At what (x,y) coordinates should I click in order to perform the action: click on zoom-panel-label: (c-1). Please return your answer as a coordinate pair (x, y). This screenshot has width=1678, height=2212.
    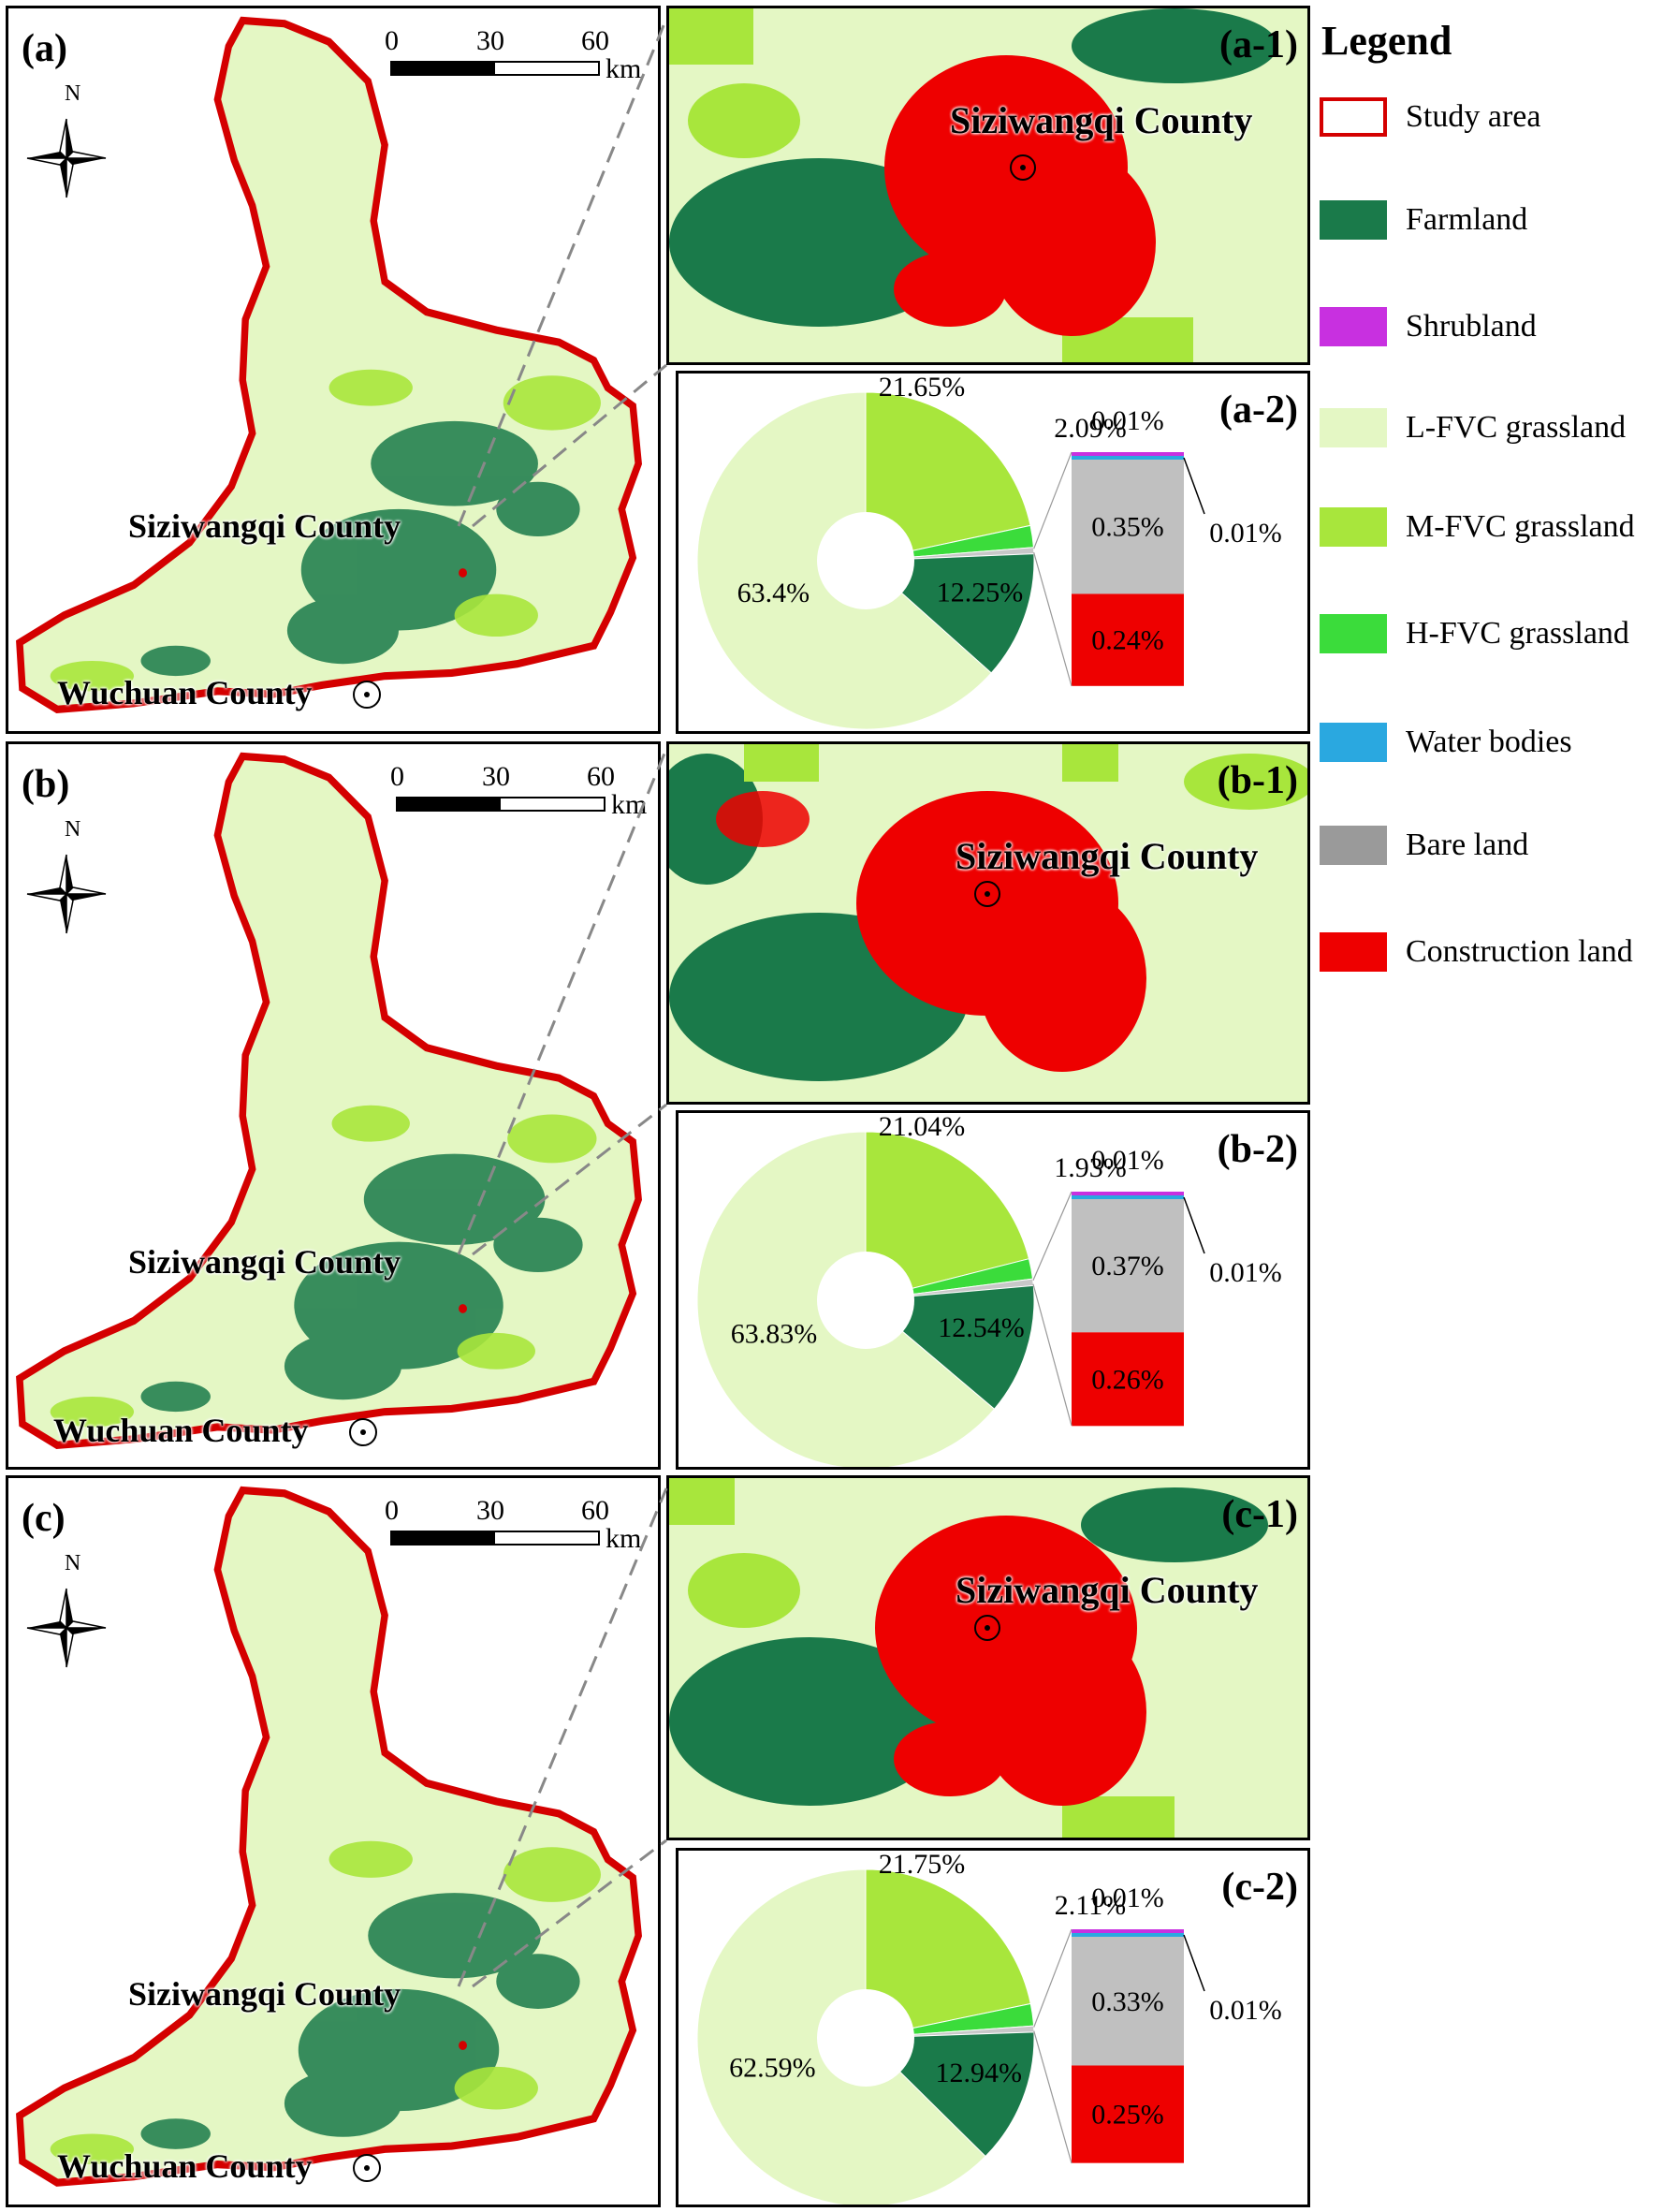
    Looking at the image, I should click on (1259, 1514).